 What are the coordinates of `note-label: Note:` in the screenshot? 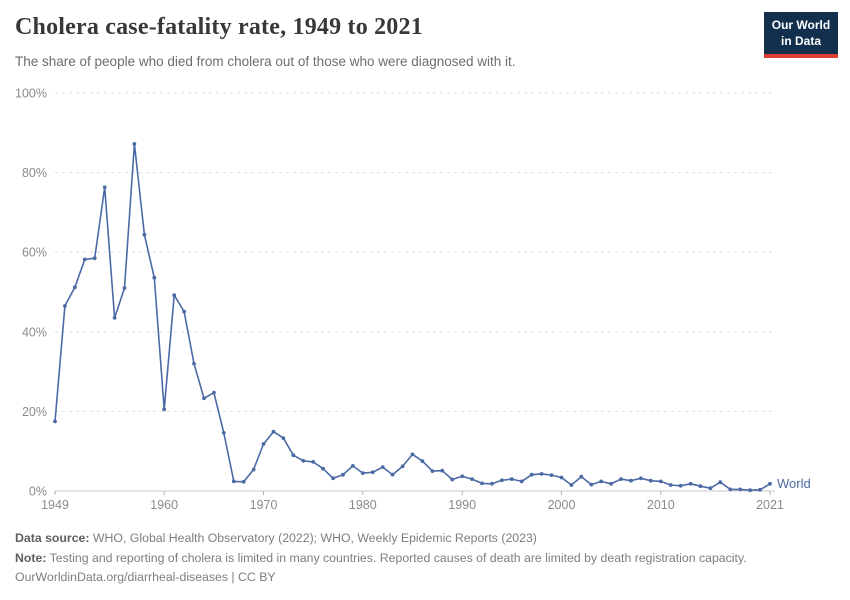 It's located at (31, 557).